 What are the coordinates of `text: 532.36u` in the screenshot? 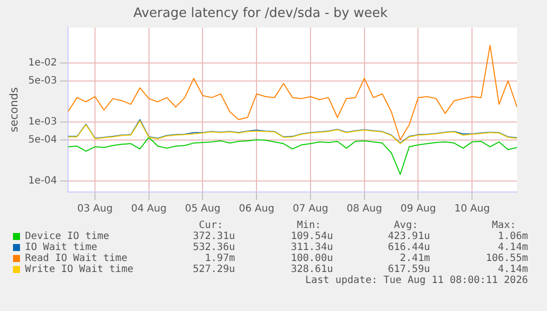 It's located at (213, 247).